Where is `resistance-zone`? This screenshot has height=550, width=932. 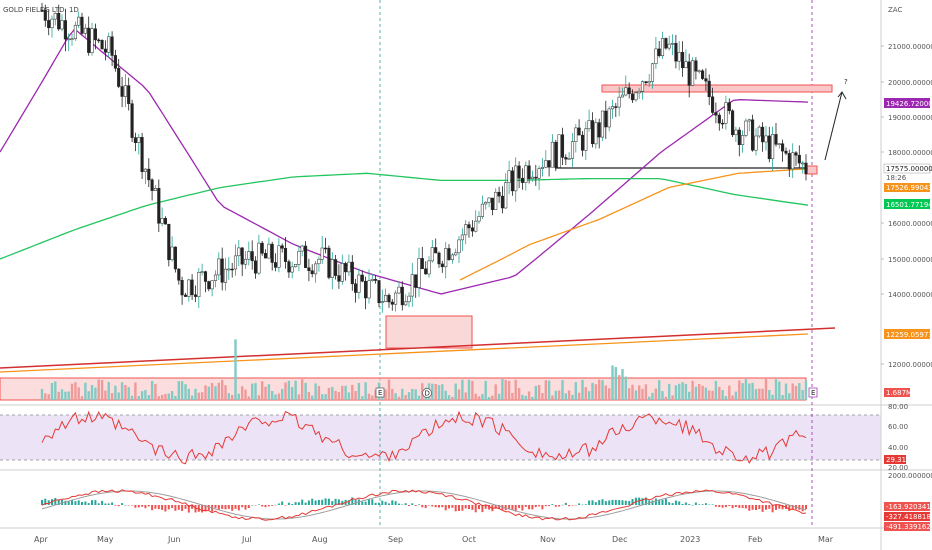
resistance-zone is located at coordinates (717, 88).